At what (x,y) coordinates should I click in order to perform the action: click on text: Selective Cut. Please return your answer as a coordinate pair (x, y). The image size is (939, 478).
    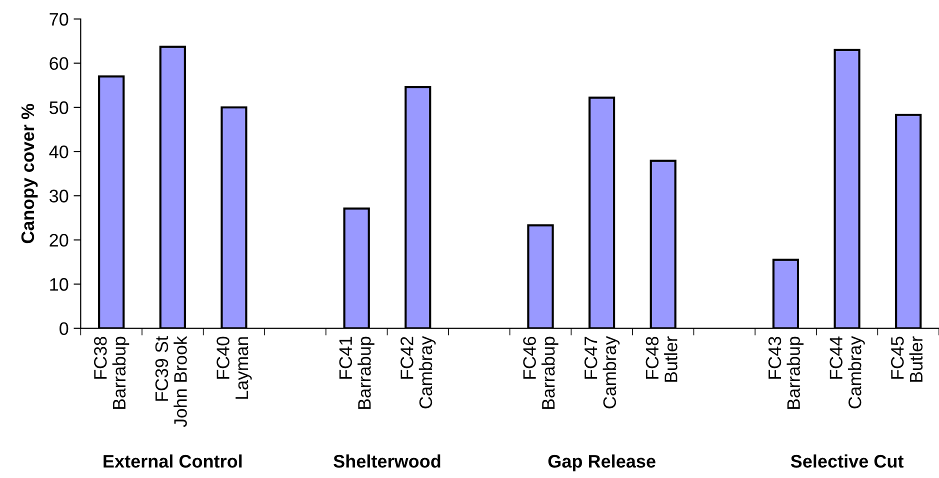
    Looking at the image, I should click on (847, 461).